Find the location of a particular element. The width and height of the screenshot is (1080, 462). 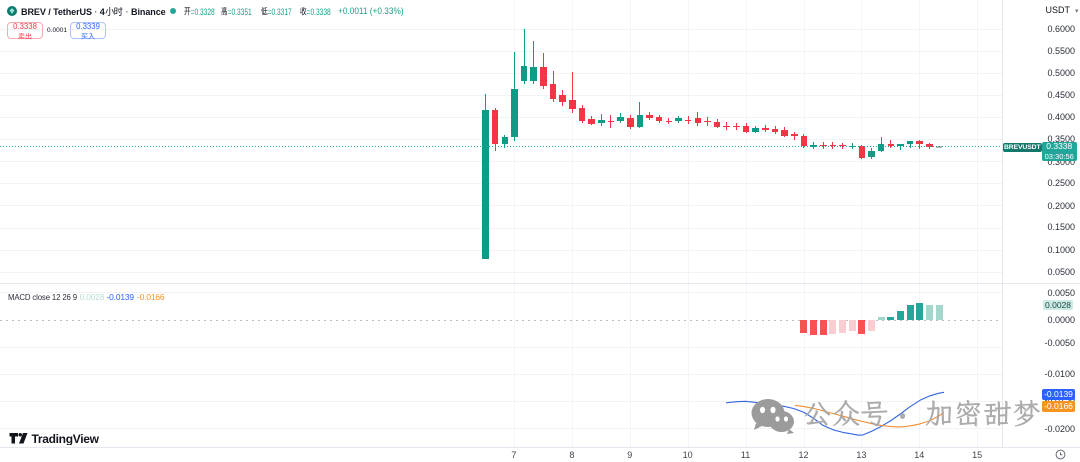

svg-text: TradingView is located at coordinates (66, 439).